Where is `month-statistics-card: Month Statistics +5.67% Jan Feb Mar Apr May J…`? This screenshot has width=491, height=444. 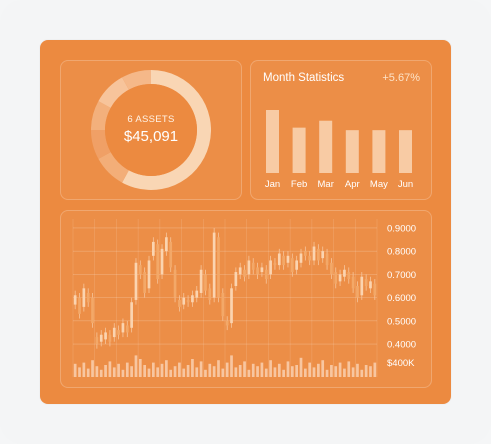 month-statistics-card: Month Statistics +5.67% Jan Feb Mar Apr May J… is located at coordinates (341, 130).